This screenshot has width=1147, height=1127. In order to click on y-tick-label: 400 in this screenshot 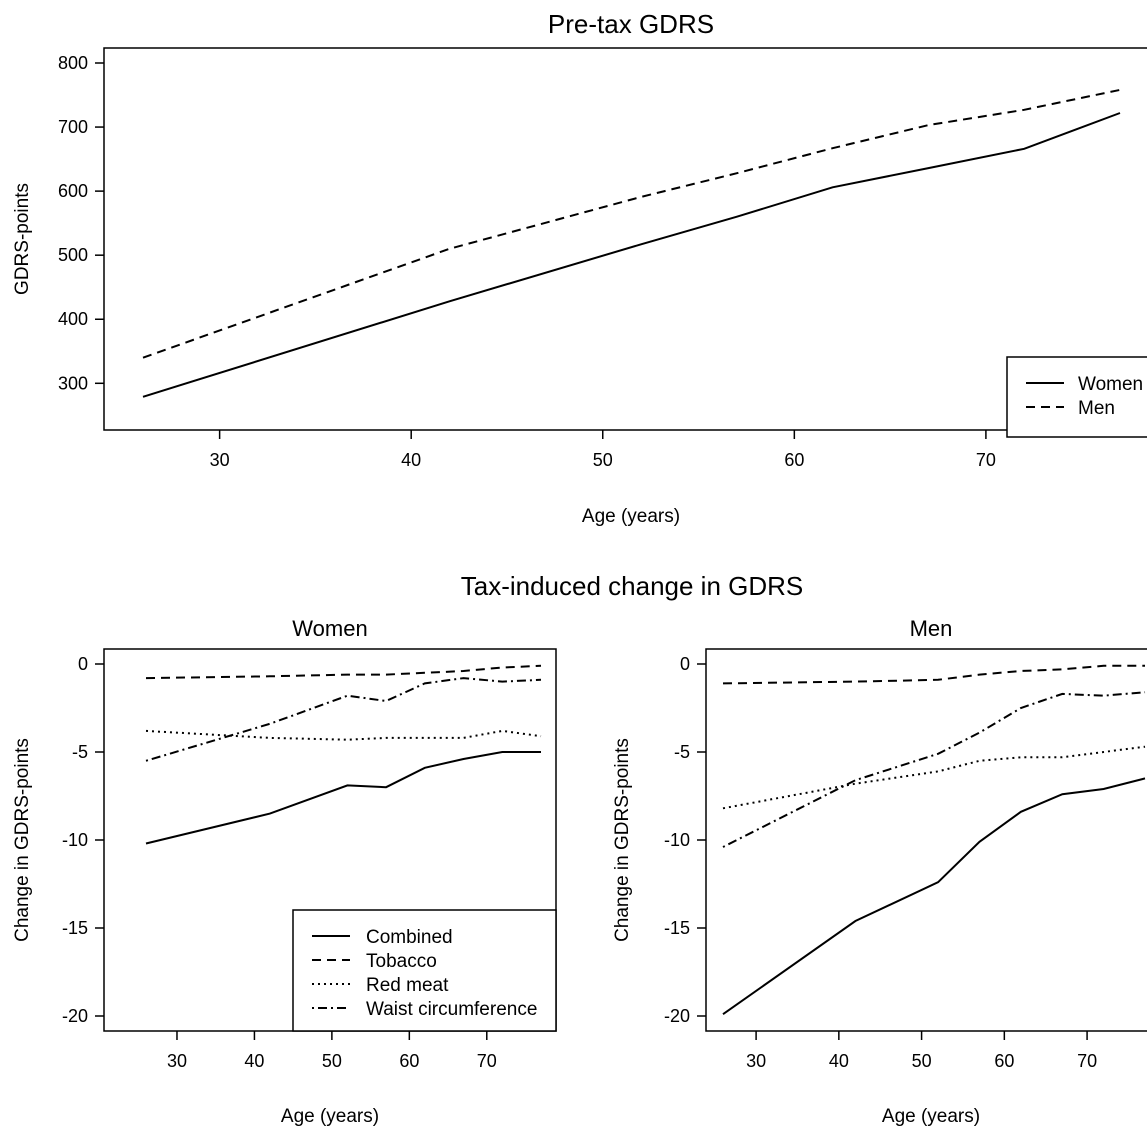, I will do `click(73, 319)`.